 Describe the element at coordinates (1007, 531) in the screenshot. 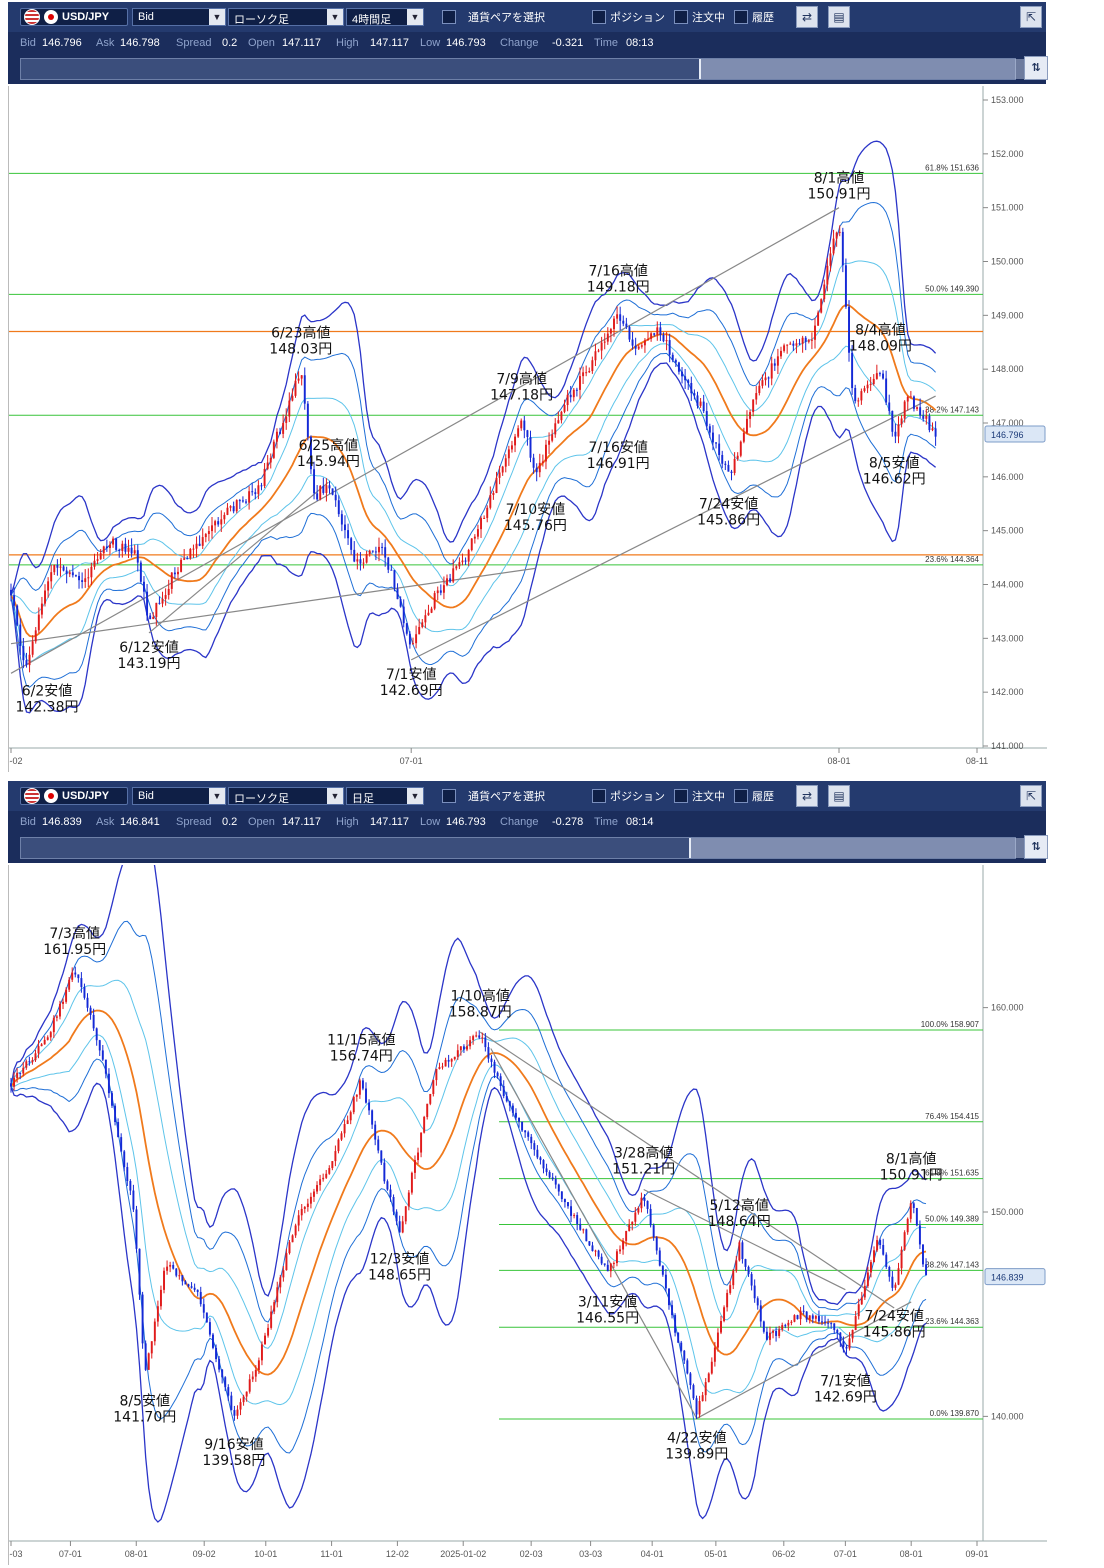

I see `price-tick-label: 145.000` at that location.